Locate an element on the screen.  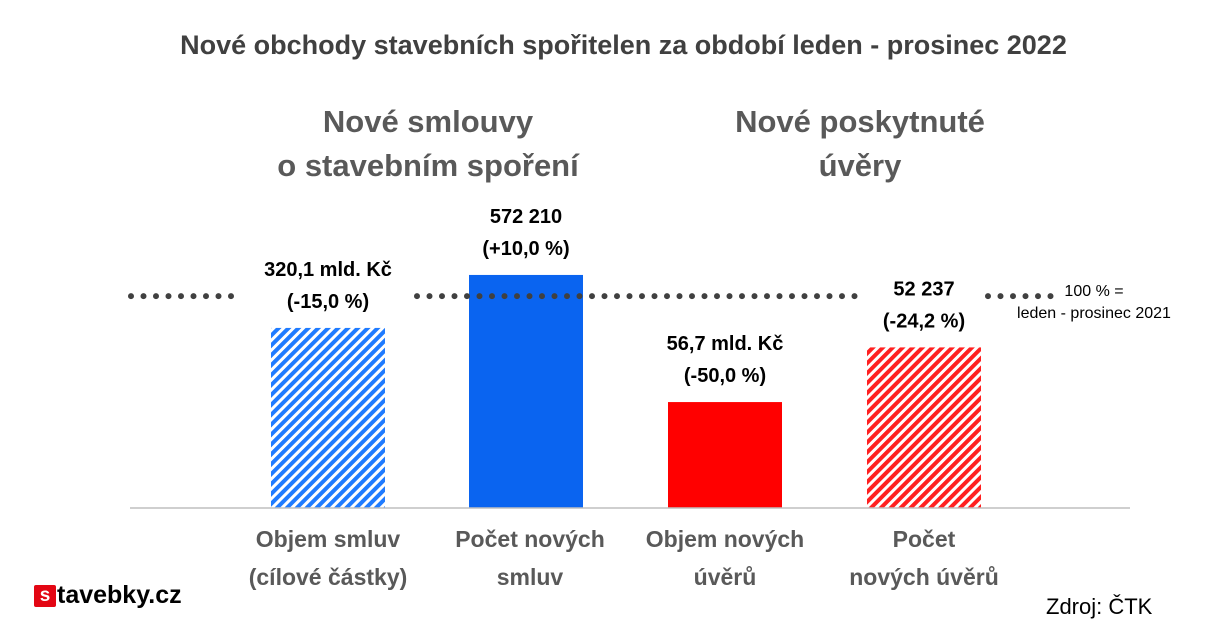
group-label-line: úvěry is located at coordinates (860, 165).